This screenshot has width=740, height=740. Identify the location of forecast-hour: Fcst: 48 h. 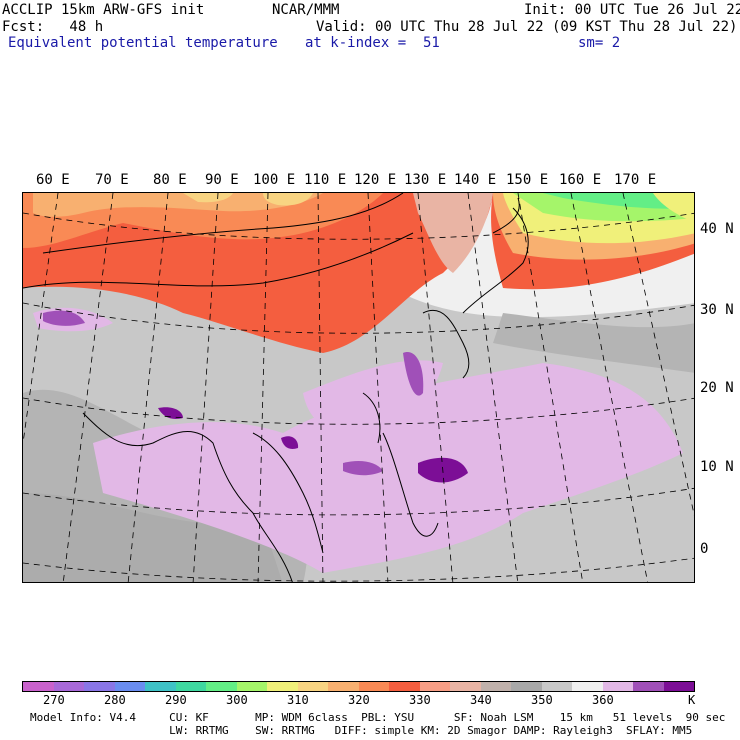
(53, 27).